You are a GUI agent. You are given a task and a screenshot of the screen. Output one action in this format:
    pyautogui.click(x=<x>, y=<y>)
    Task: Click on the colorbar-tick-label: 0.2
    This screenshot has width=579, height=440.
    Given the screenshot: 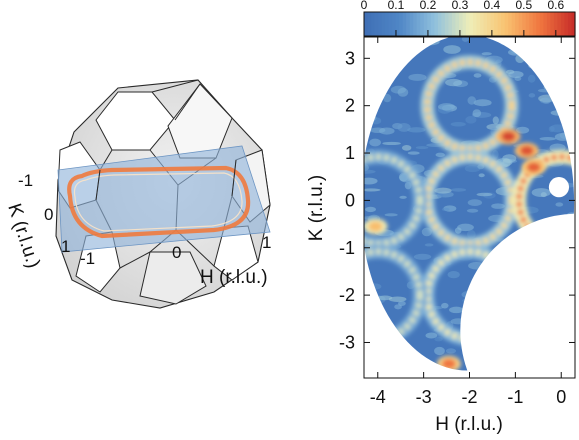 What is the action you would take?
    pyautogui.click(x=428, y=6)
    